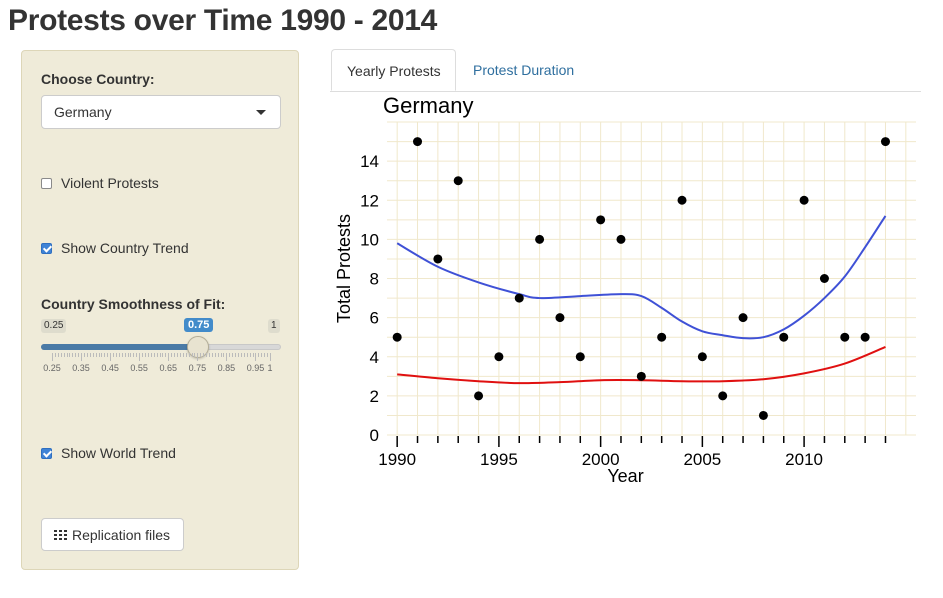 This screenshot has height=598, width=943. I want to click on slider-tick-label: 0.75, so click(197, 368).